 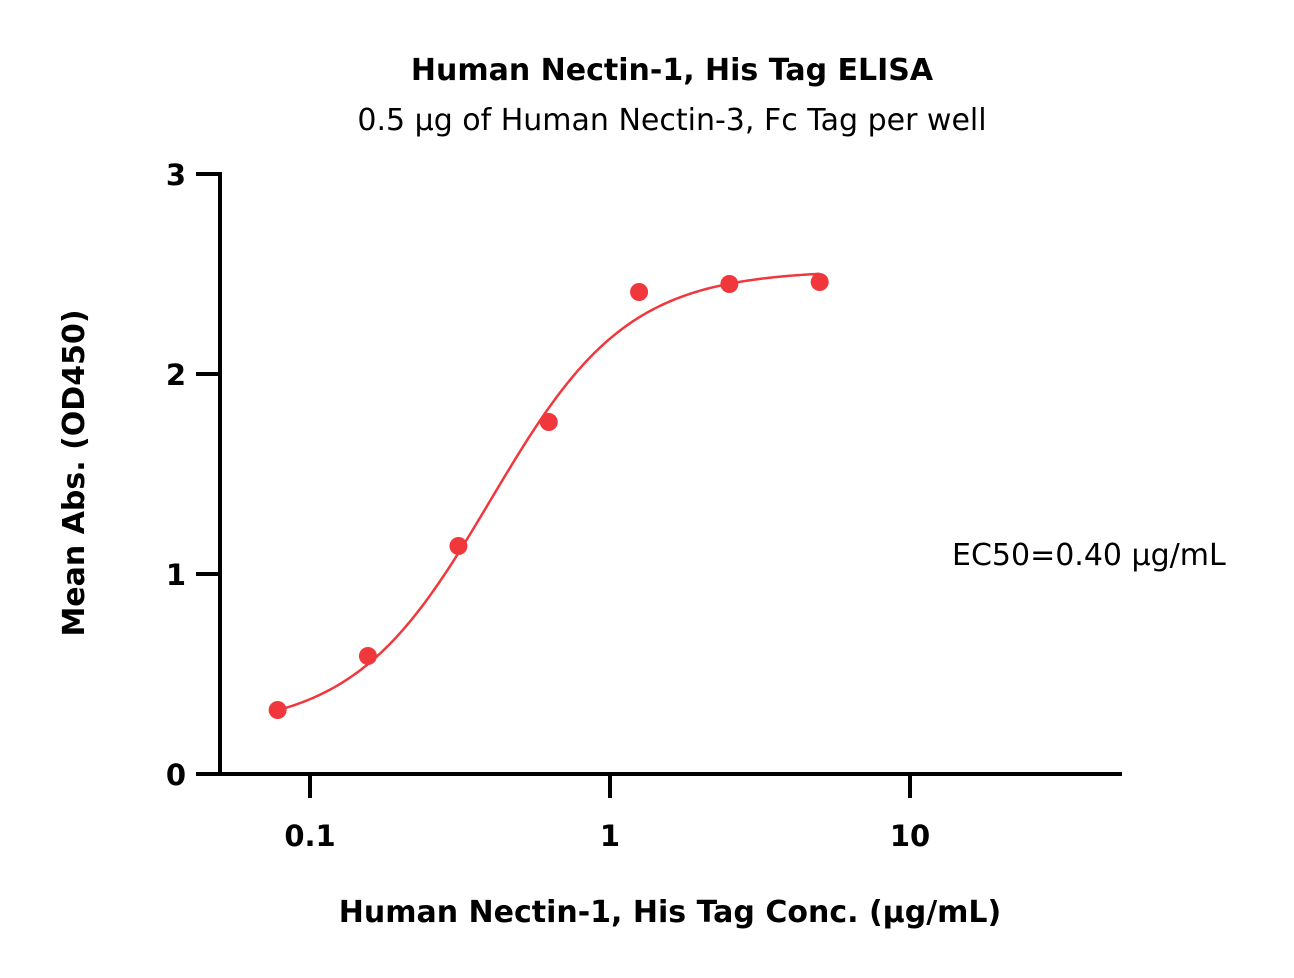 What do you see at coordinates (610, 836) in the screenshot?
I see `x-tick-label: 1` at bounding box center [610, 836].